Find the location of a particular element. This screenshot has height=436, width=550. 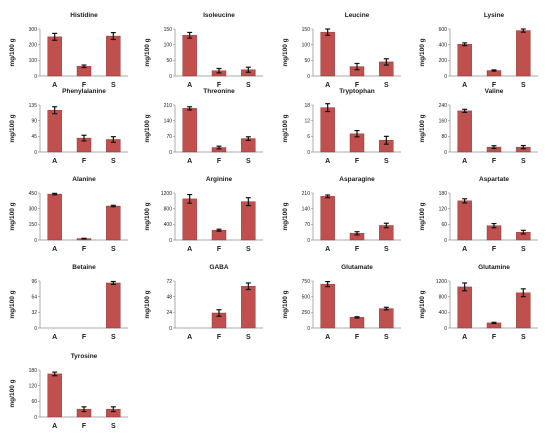

y-tick-label: 150 is located at coordinates (168, 30).